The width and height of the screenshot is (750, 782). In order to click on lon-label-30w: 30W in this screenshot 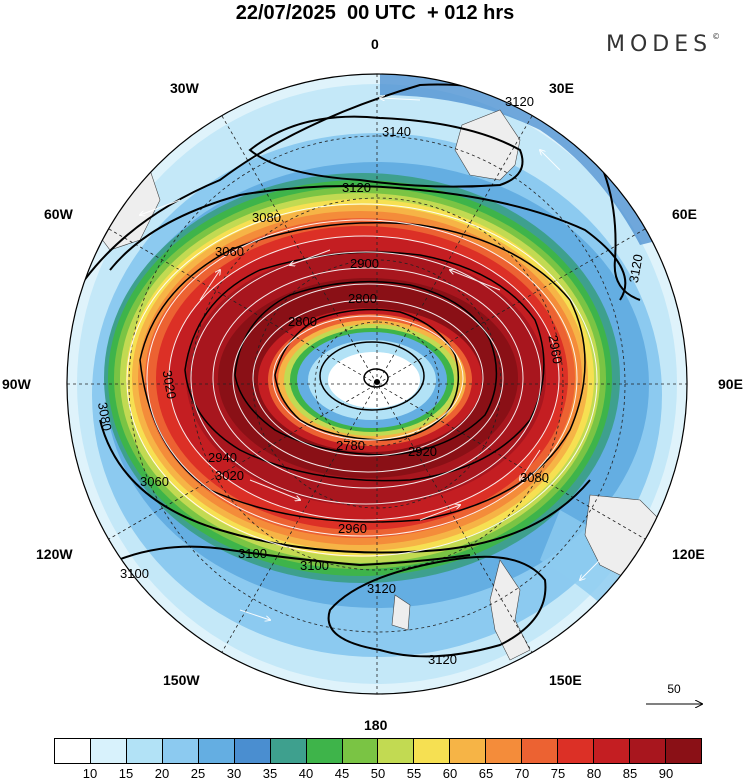, I will do `click(184, 88)`.